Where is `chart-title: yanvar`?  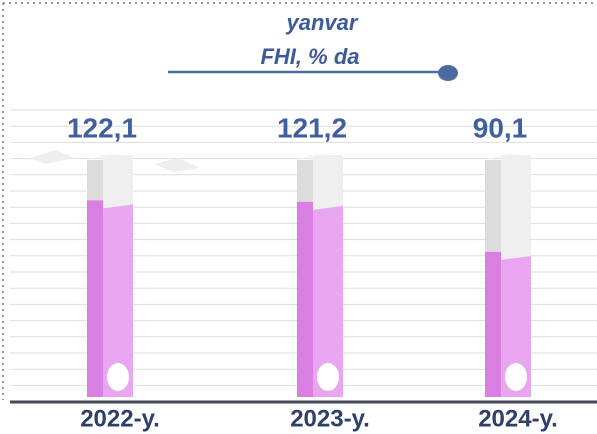 chart-title: yanvar is located at coordinates (322, 22).